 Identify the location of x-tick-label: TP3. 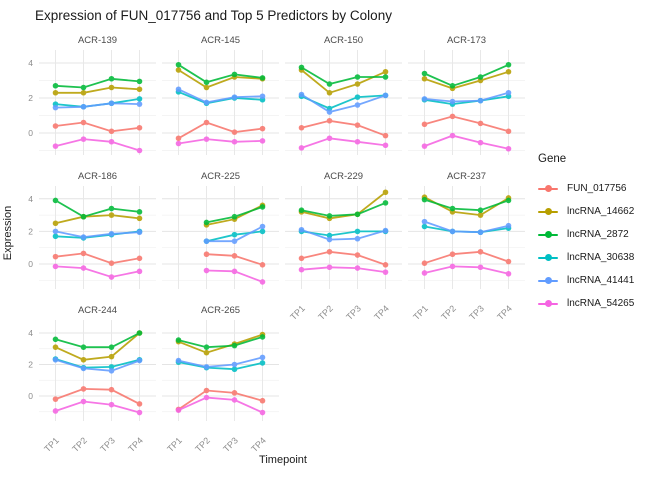
(476, 312).